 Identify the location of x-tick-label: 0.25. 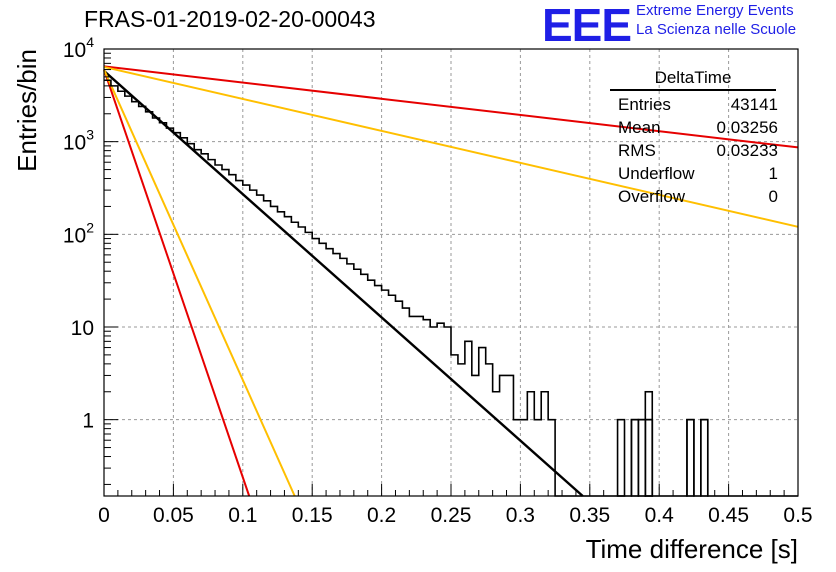
(451, 515).